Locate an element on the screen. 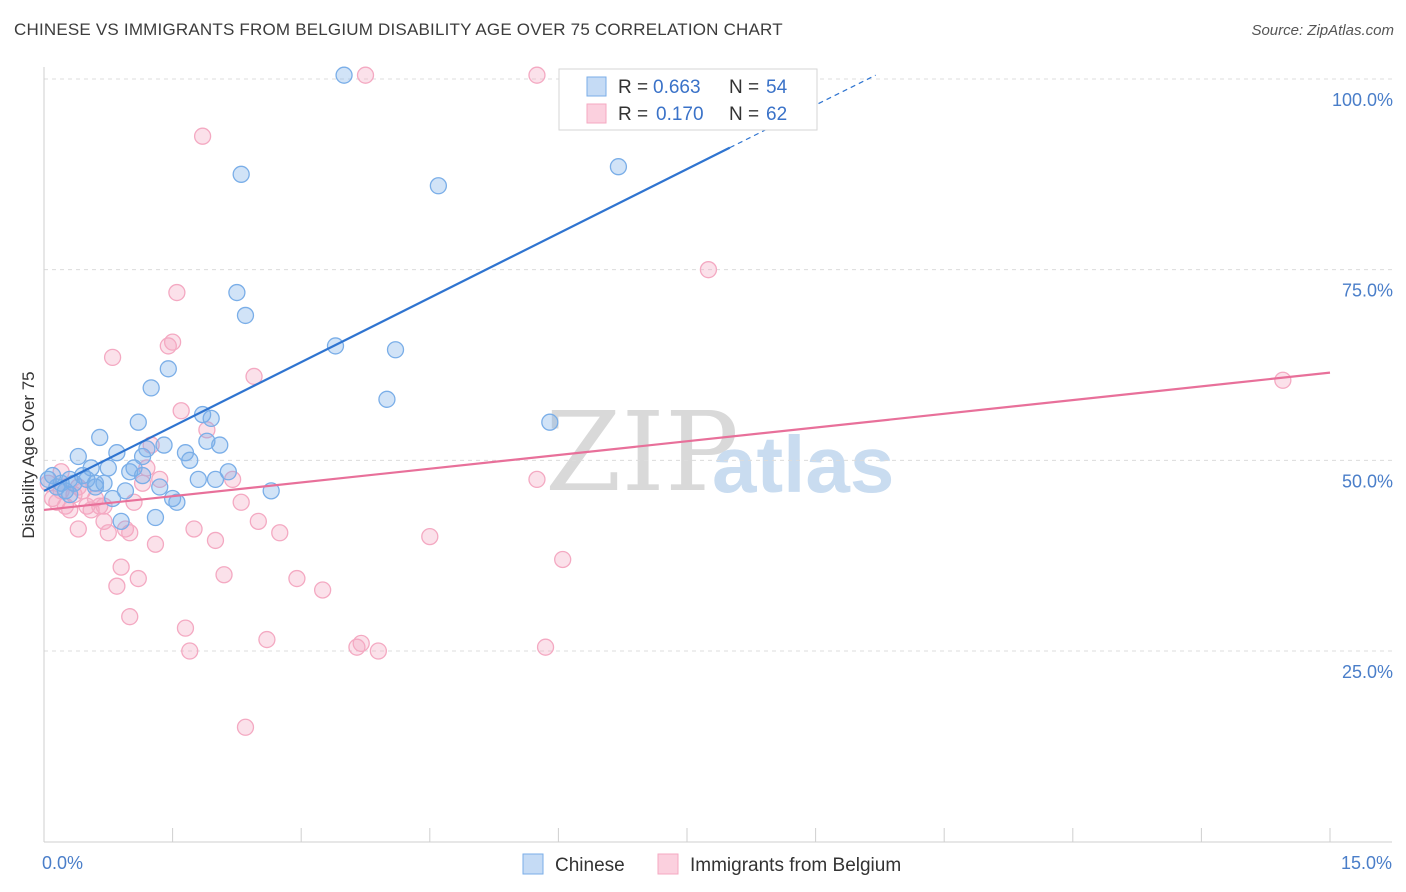 This screenshot has height=892, width=1406. stats-legend: R = 0.663 N = 54 R = 0.170 N = 62 is located at coordinates (688, 99).